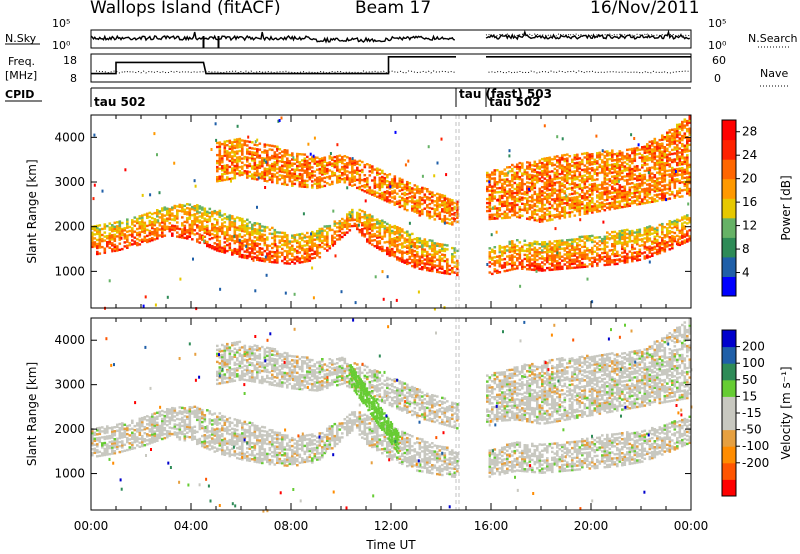 The height and width of the screenshot is (554, 800). Describe the element at coordinates (21, 38) in the screenshot. I see `noise-left-label: N.Sky` at that location.